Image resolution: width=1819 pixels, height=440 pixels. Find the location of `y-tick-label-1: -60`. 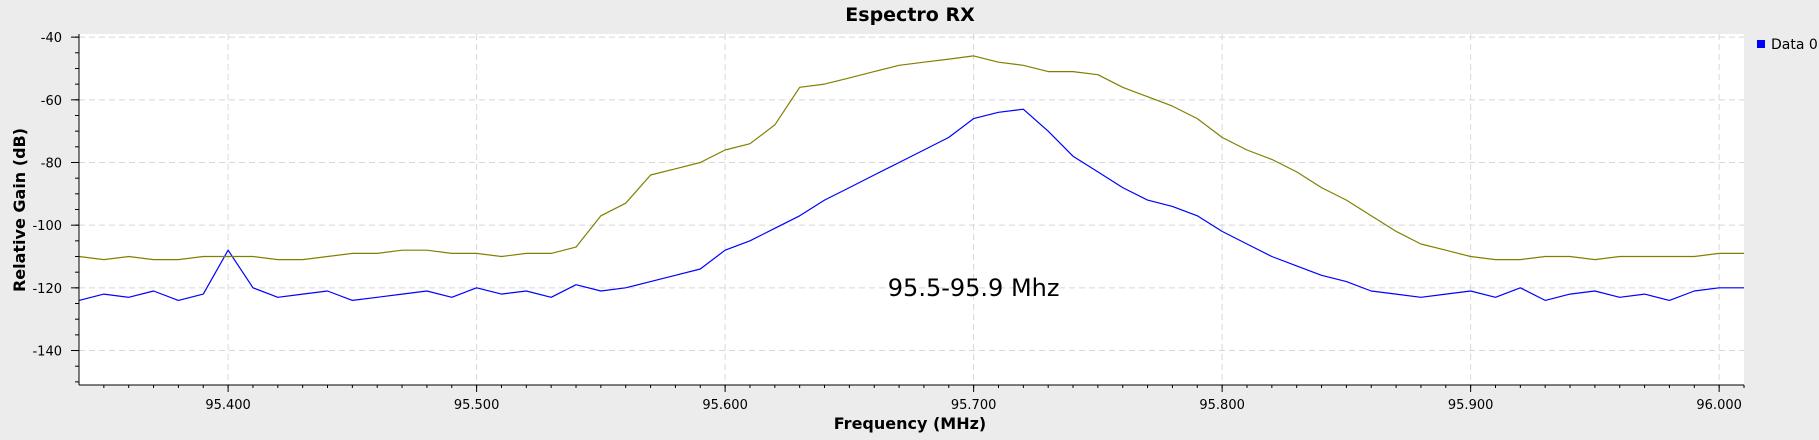

y-tick-label-1: -60 is located at coordinates (51, 101).